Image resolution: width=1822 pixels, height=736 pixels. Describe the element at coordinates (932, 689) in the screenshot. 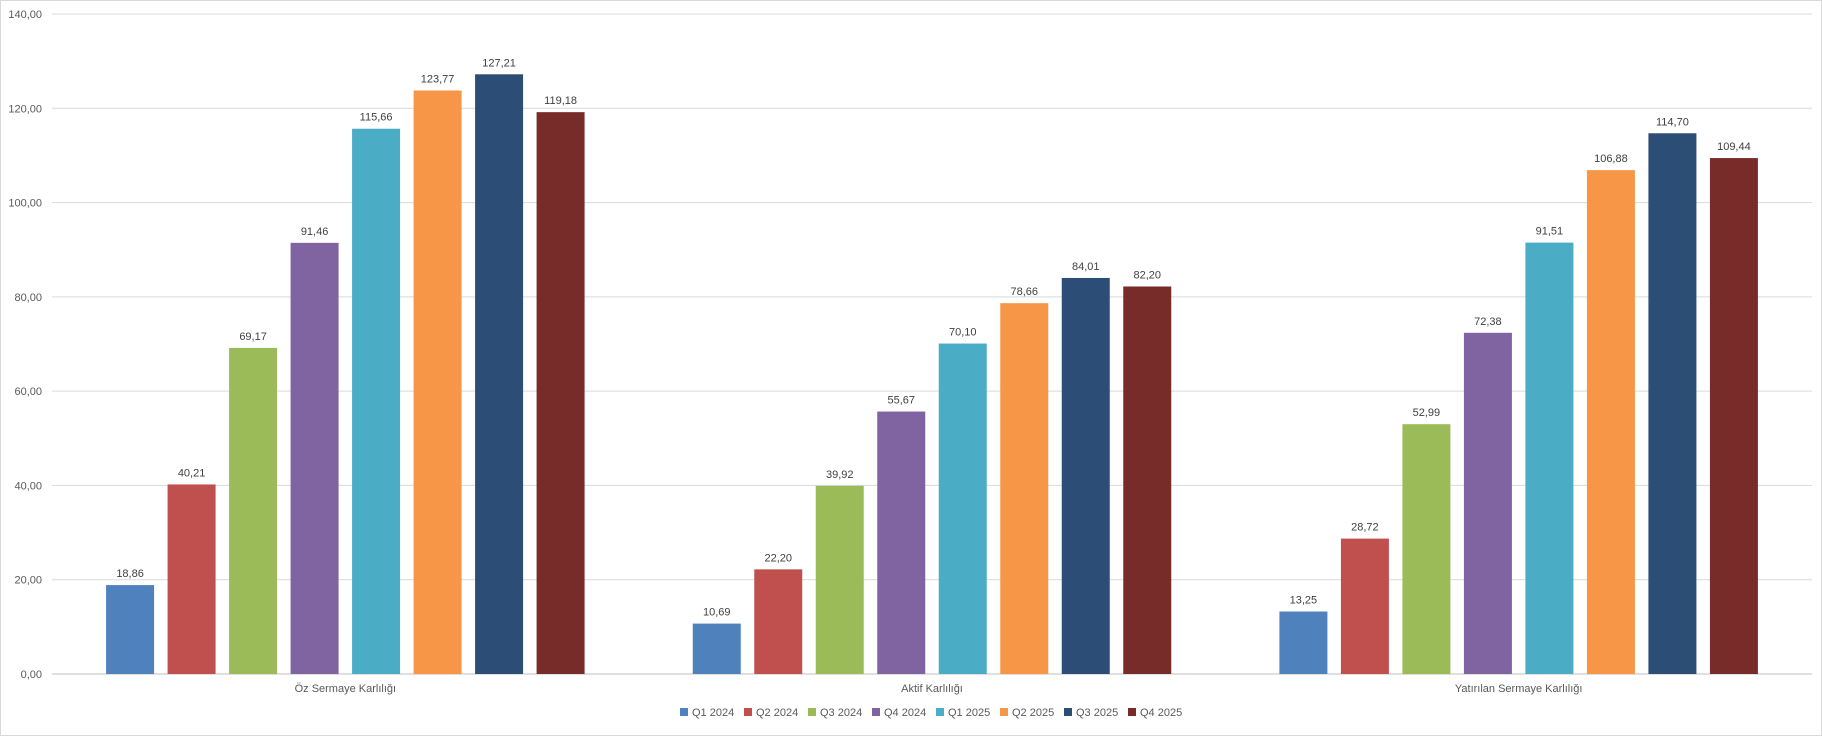

I see `category-label: Aktif Karlılığı` at that location.